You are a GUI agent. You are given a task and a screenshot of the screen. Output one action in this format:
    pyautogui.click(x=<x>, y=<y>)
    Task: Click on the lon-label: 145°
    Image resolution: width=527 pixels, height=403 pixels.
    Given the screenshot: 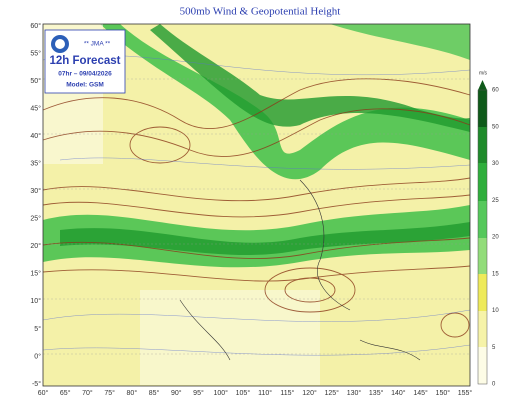 What is the action you would take?
    pyautogui.click(x=420, y=393)
    